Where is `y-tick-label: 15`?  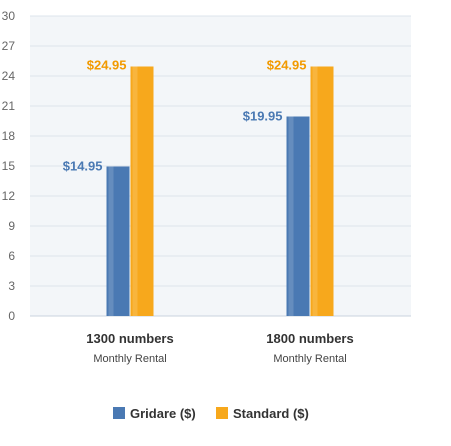
y-tick-label: 15 is located at coordinates (9, 166).